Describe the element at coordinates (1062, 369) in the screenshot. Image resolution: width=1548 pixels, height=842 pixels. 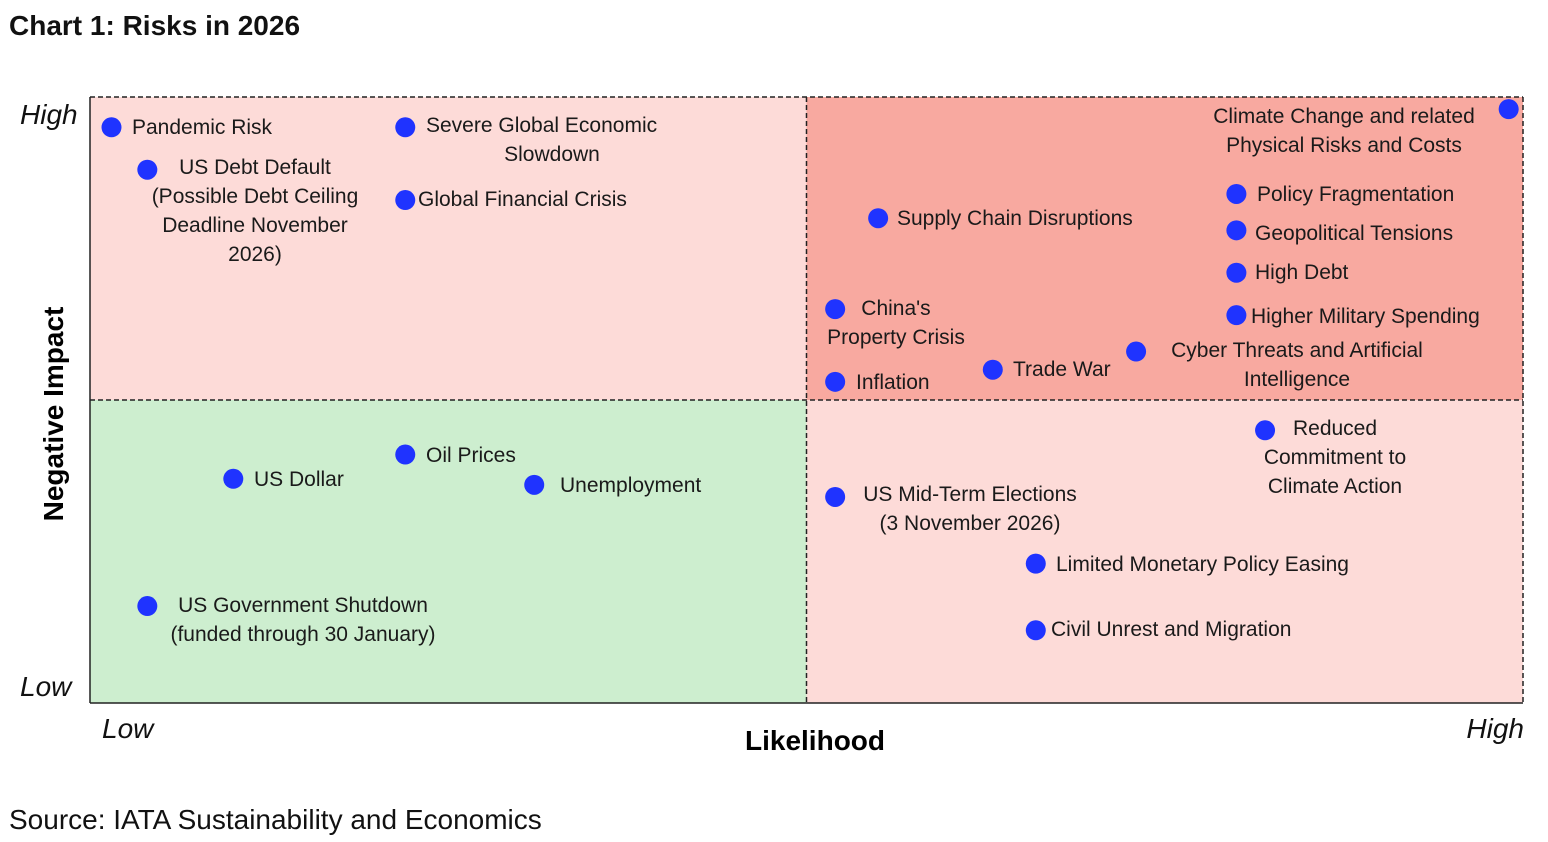
I see `risk-point-label: Trade War` at that location.